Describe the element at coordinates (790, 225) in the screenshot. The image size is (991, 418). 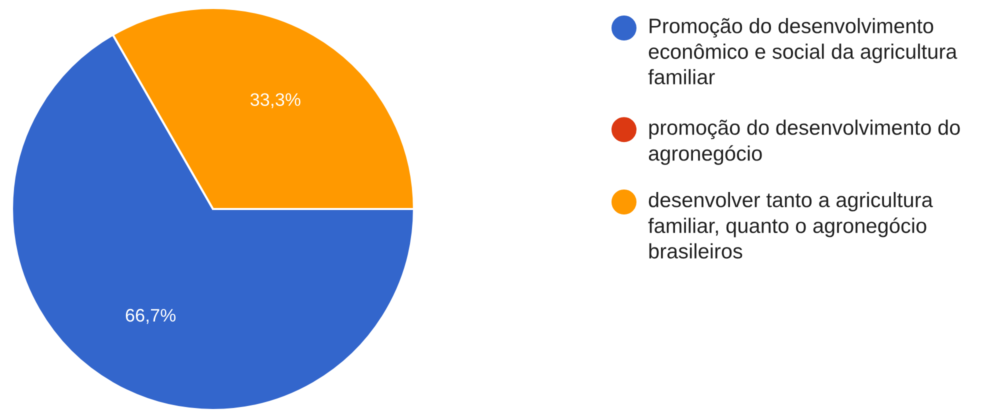
I see `legend-label: desenvolver tanto a agricultura familiar, quanto o agronegócio brasileiros` at that location.